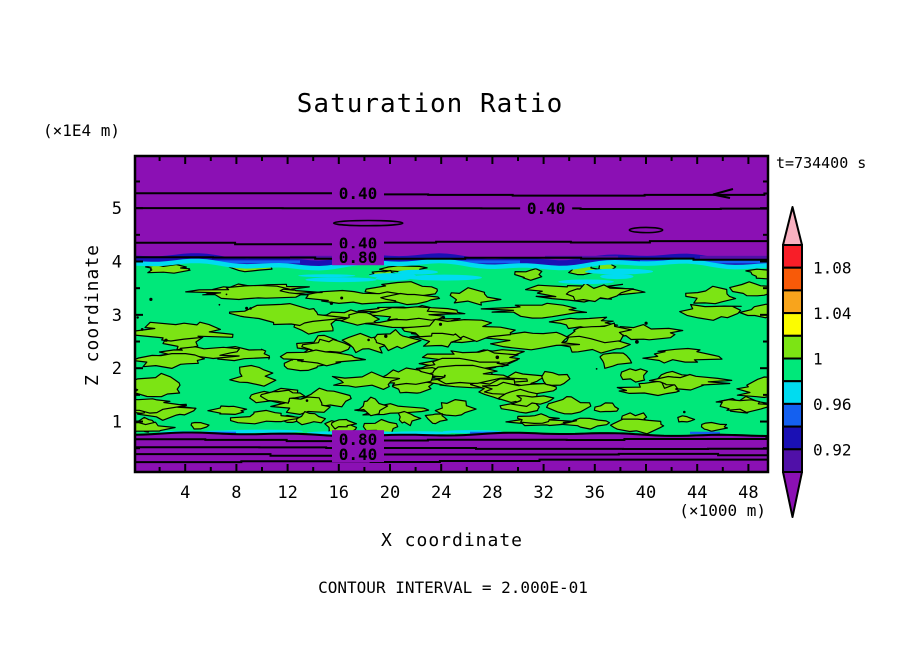 The width and height of the screenshot is (904, 654). I want to click on y-axis-title: Z coordinate, so click(92, 315).